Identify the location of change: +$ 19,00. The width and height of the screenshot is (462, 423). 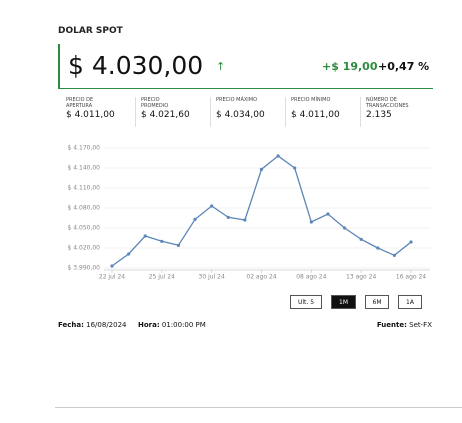
(350, 66).